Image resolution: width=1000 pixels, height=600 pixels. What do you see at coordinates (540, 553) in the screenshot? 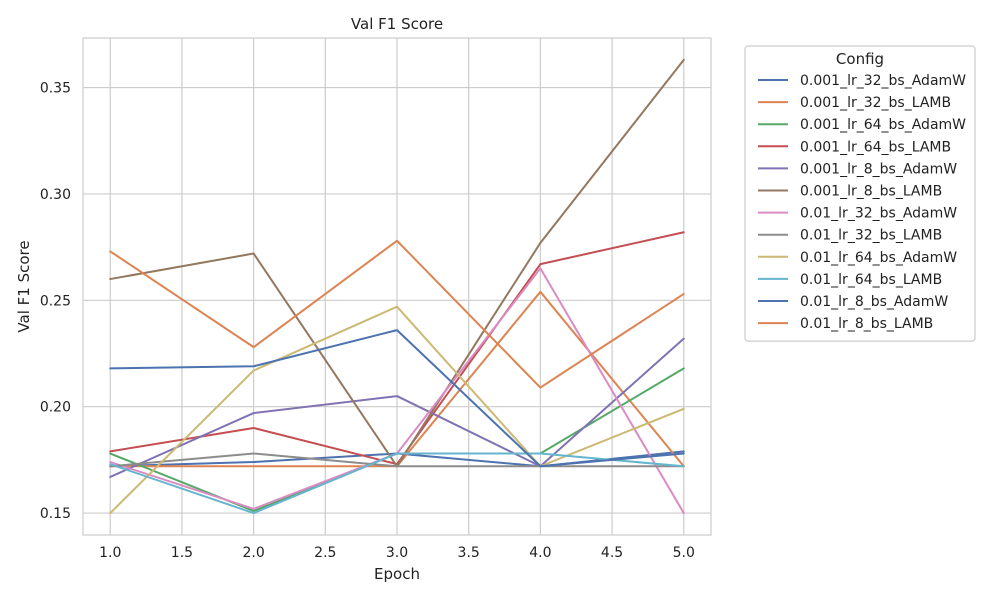
I see `x-tick-label: 4.0` at bounding box center [540, 553].